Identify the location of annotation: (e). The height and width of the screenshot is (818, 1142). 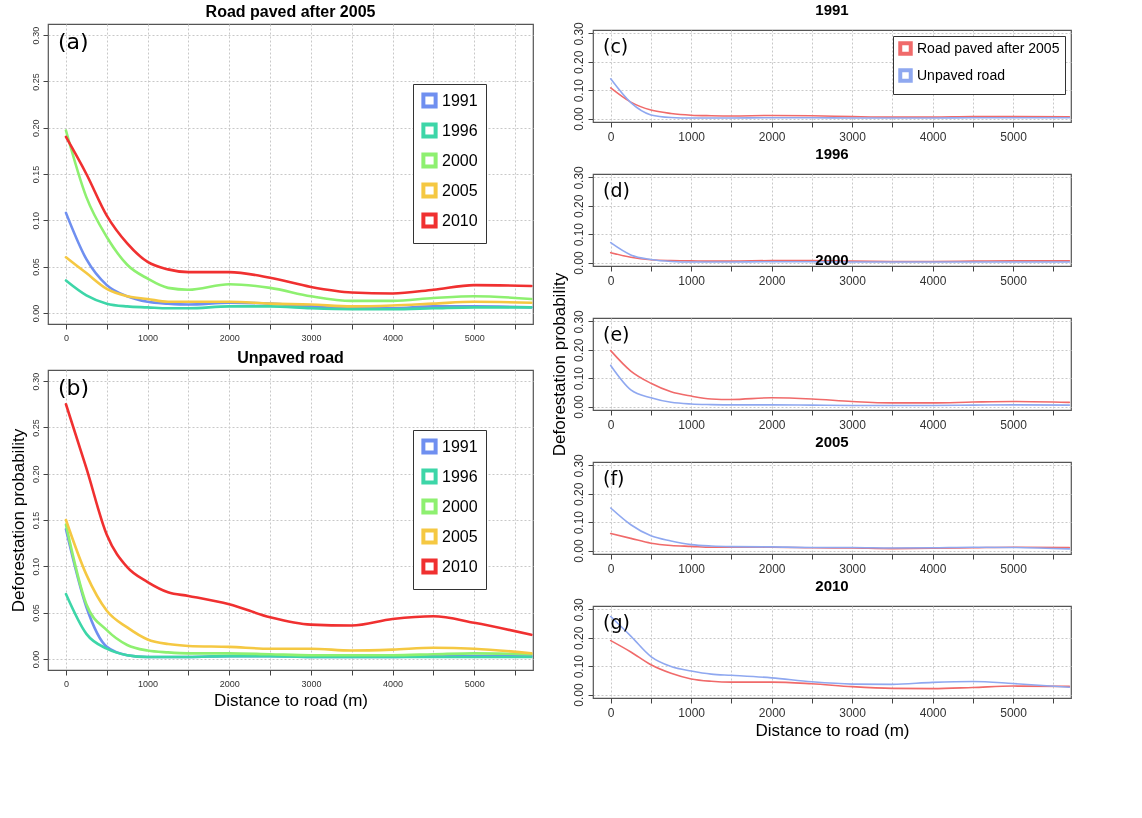
(616, 334).